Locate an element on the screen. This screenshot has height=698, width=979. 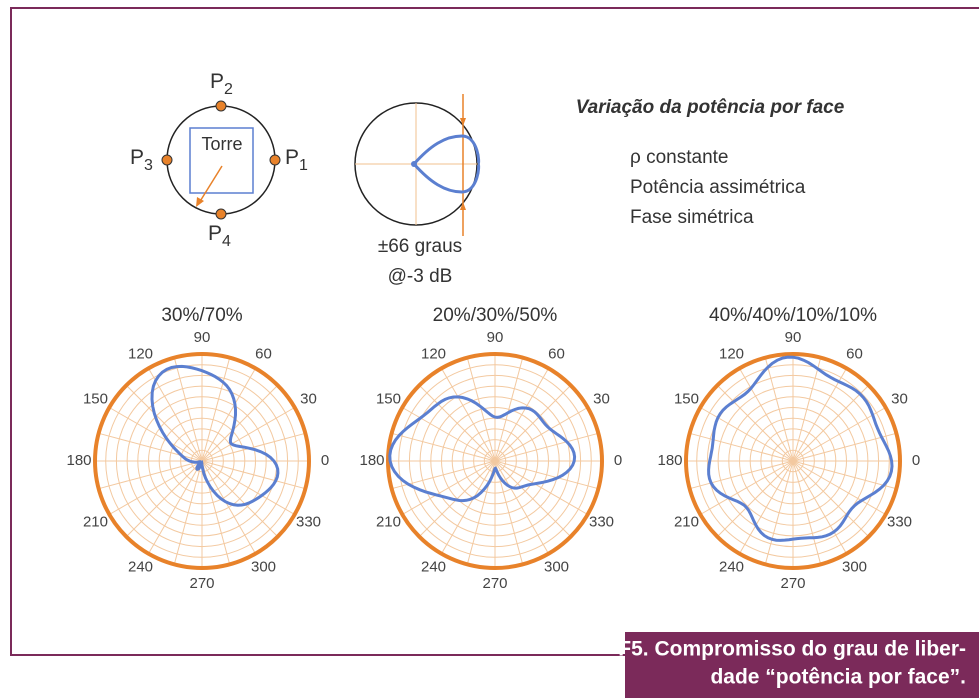
lobe-origin is located at coordinates (414, 164).